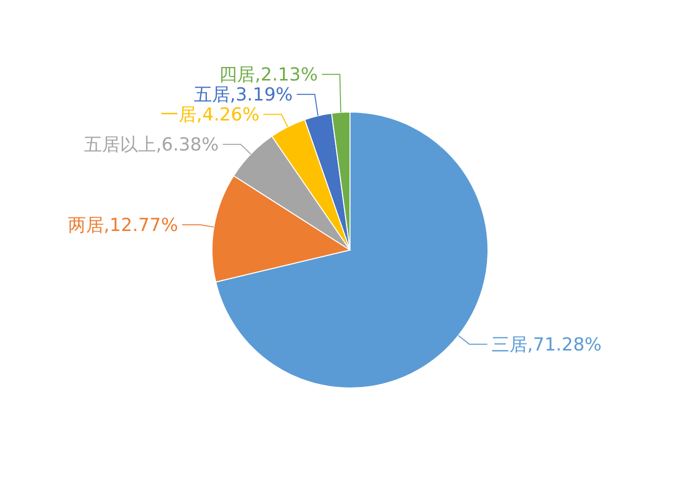 The height and width of the screenshot is (500, 700). Describe the element at coordinates (243, 95) in the screenshot. I see `slice-label: 五居,3.19%` at that location.